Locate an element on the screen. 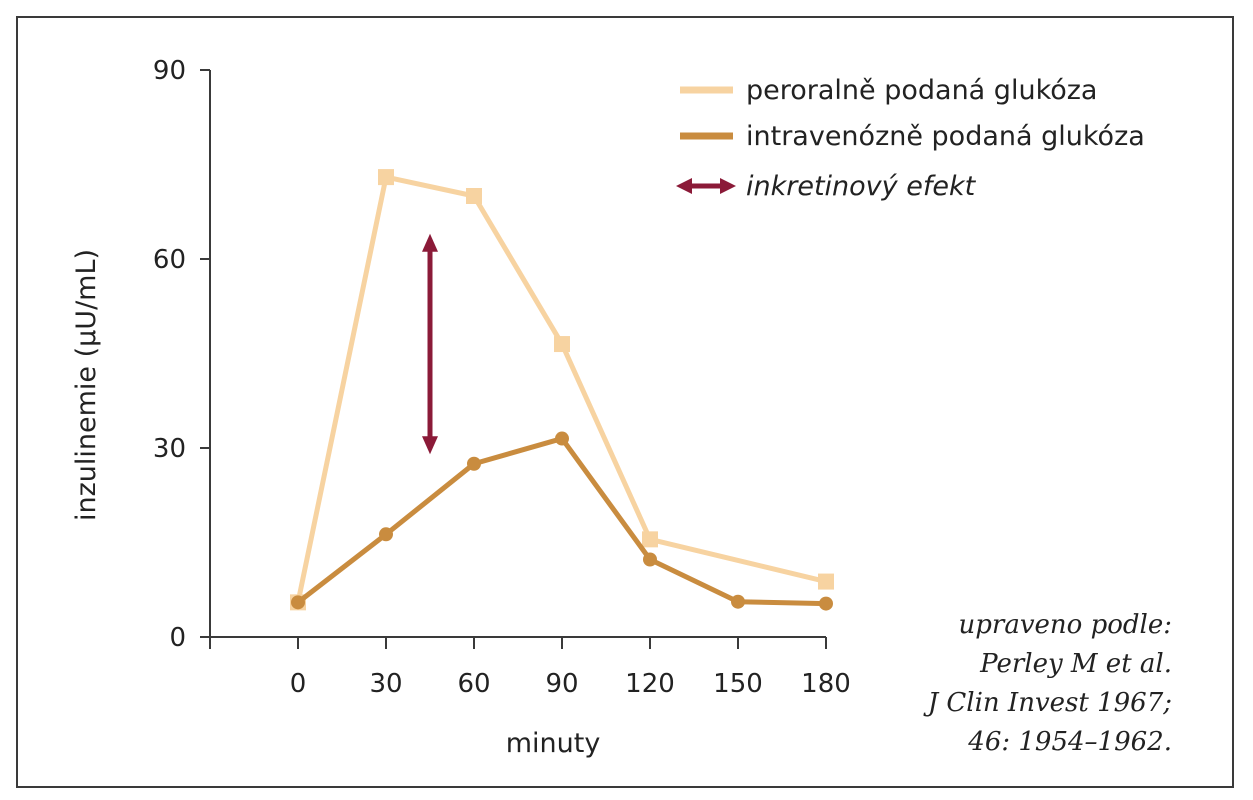  x-tick-label: 150 is located at coordinates (738, 684).